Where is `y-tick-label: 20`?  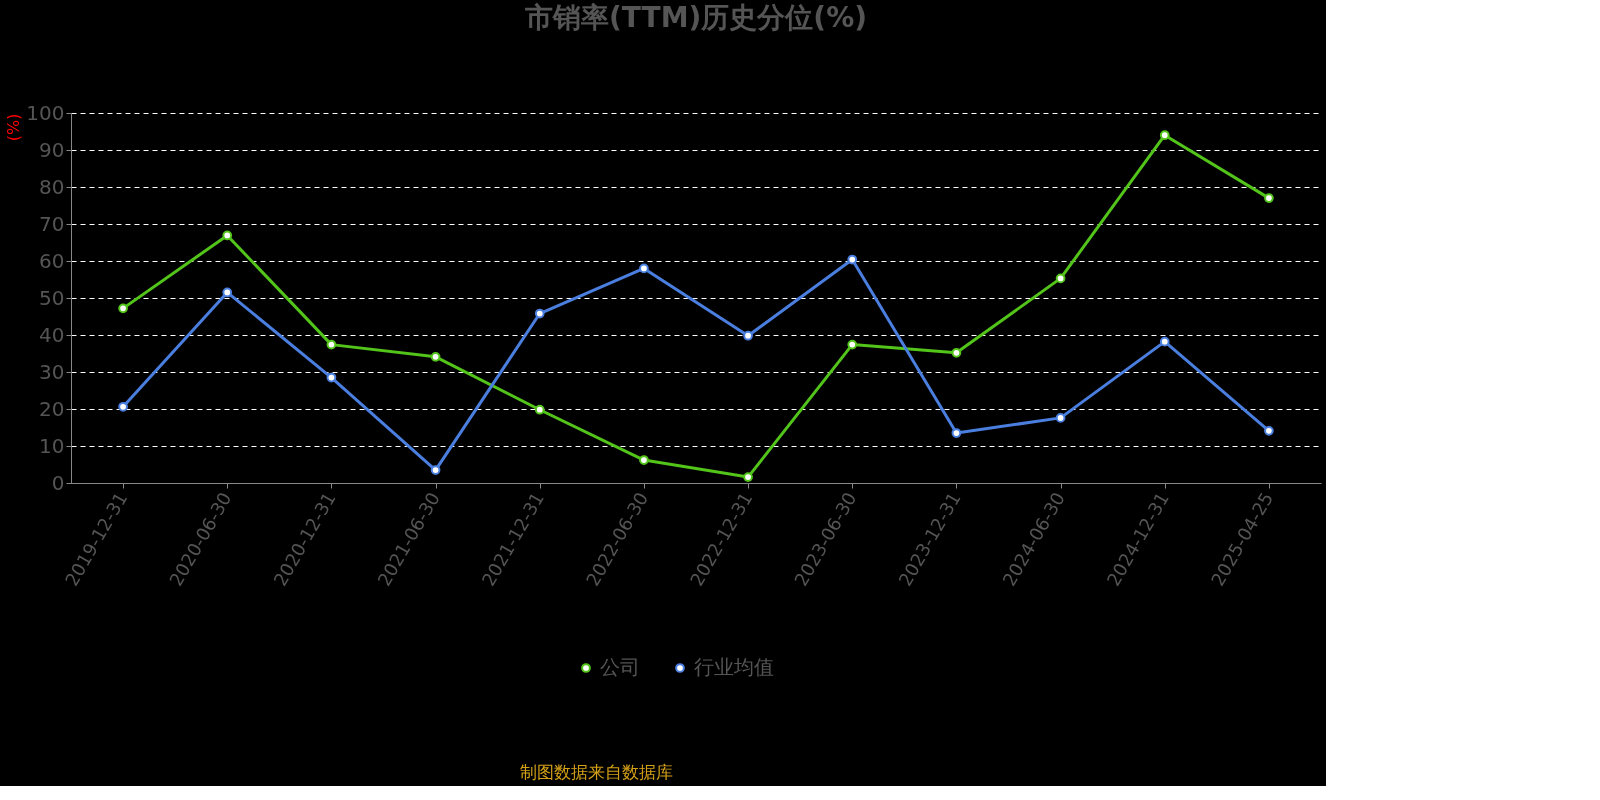
y-tick-label: 20 is located at coordinates (52, 408).